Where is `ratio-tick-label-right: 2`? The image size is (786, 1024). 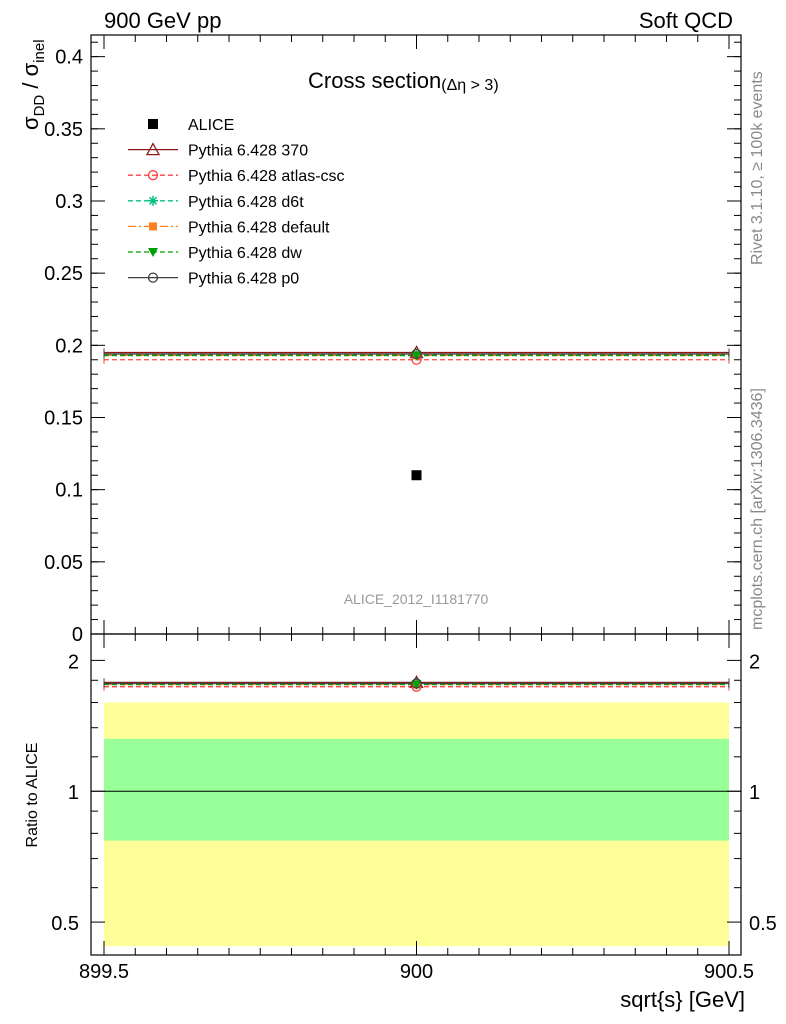 ratio-tick-label-right: 2 is located at coordinates (754, 662).